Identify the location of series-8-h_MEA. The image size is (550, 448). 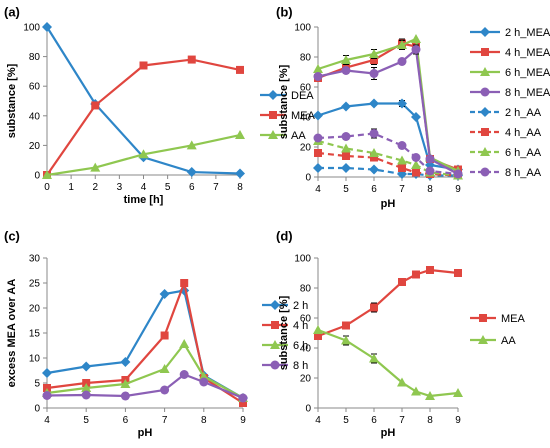
(388, 111).